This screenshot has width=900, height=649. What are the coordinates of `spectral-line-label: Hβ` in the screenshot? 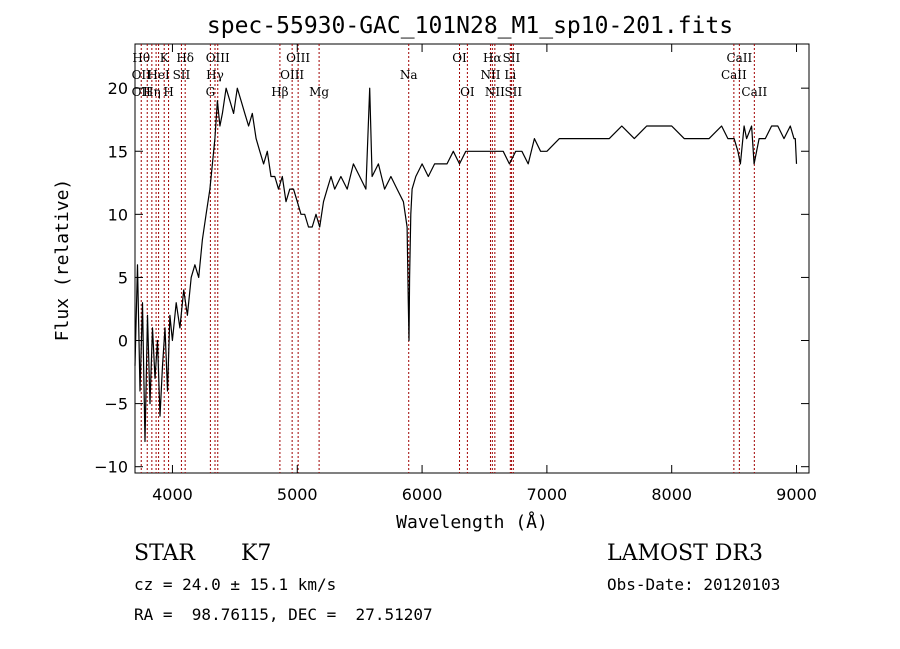 It's located at (279, 92).